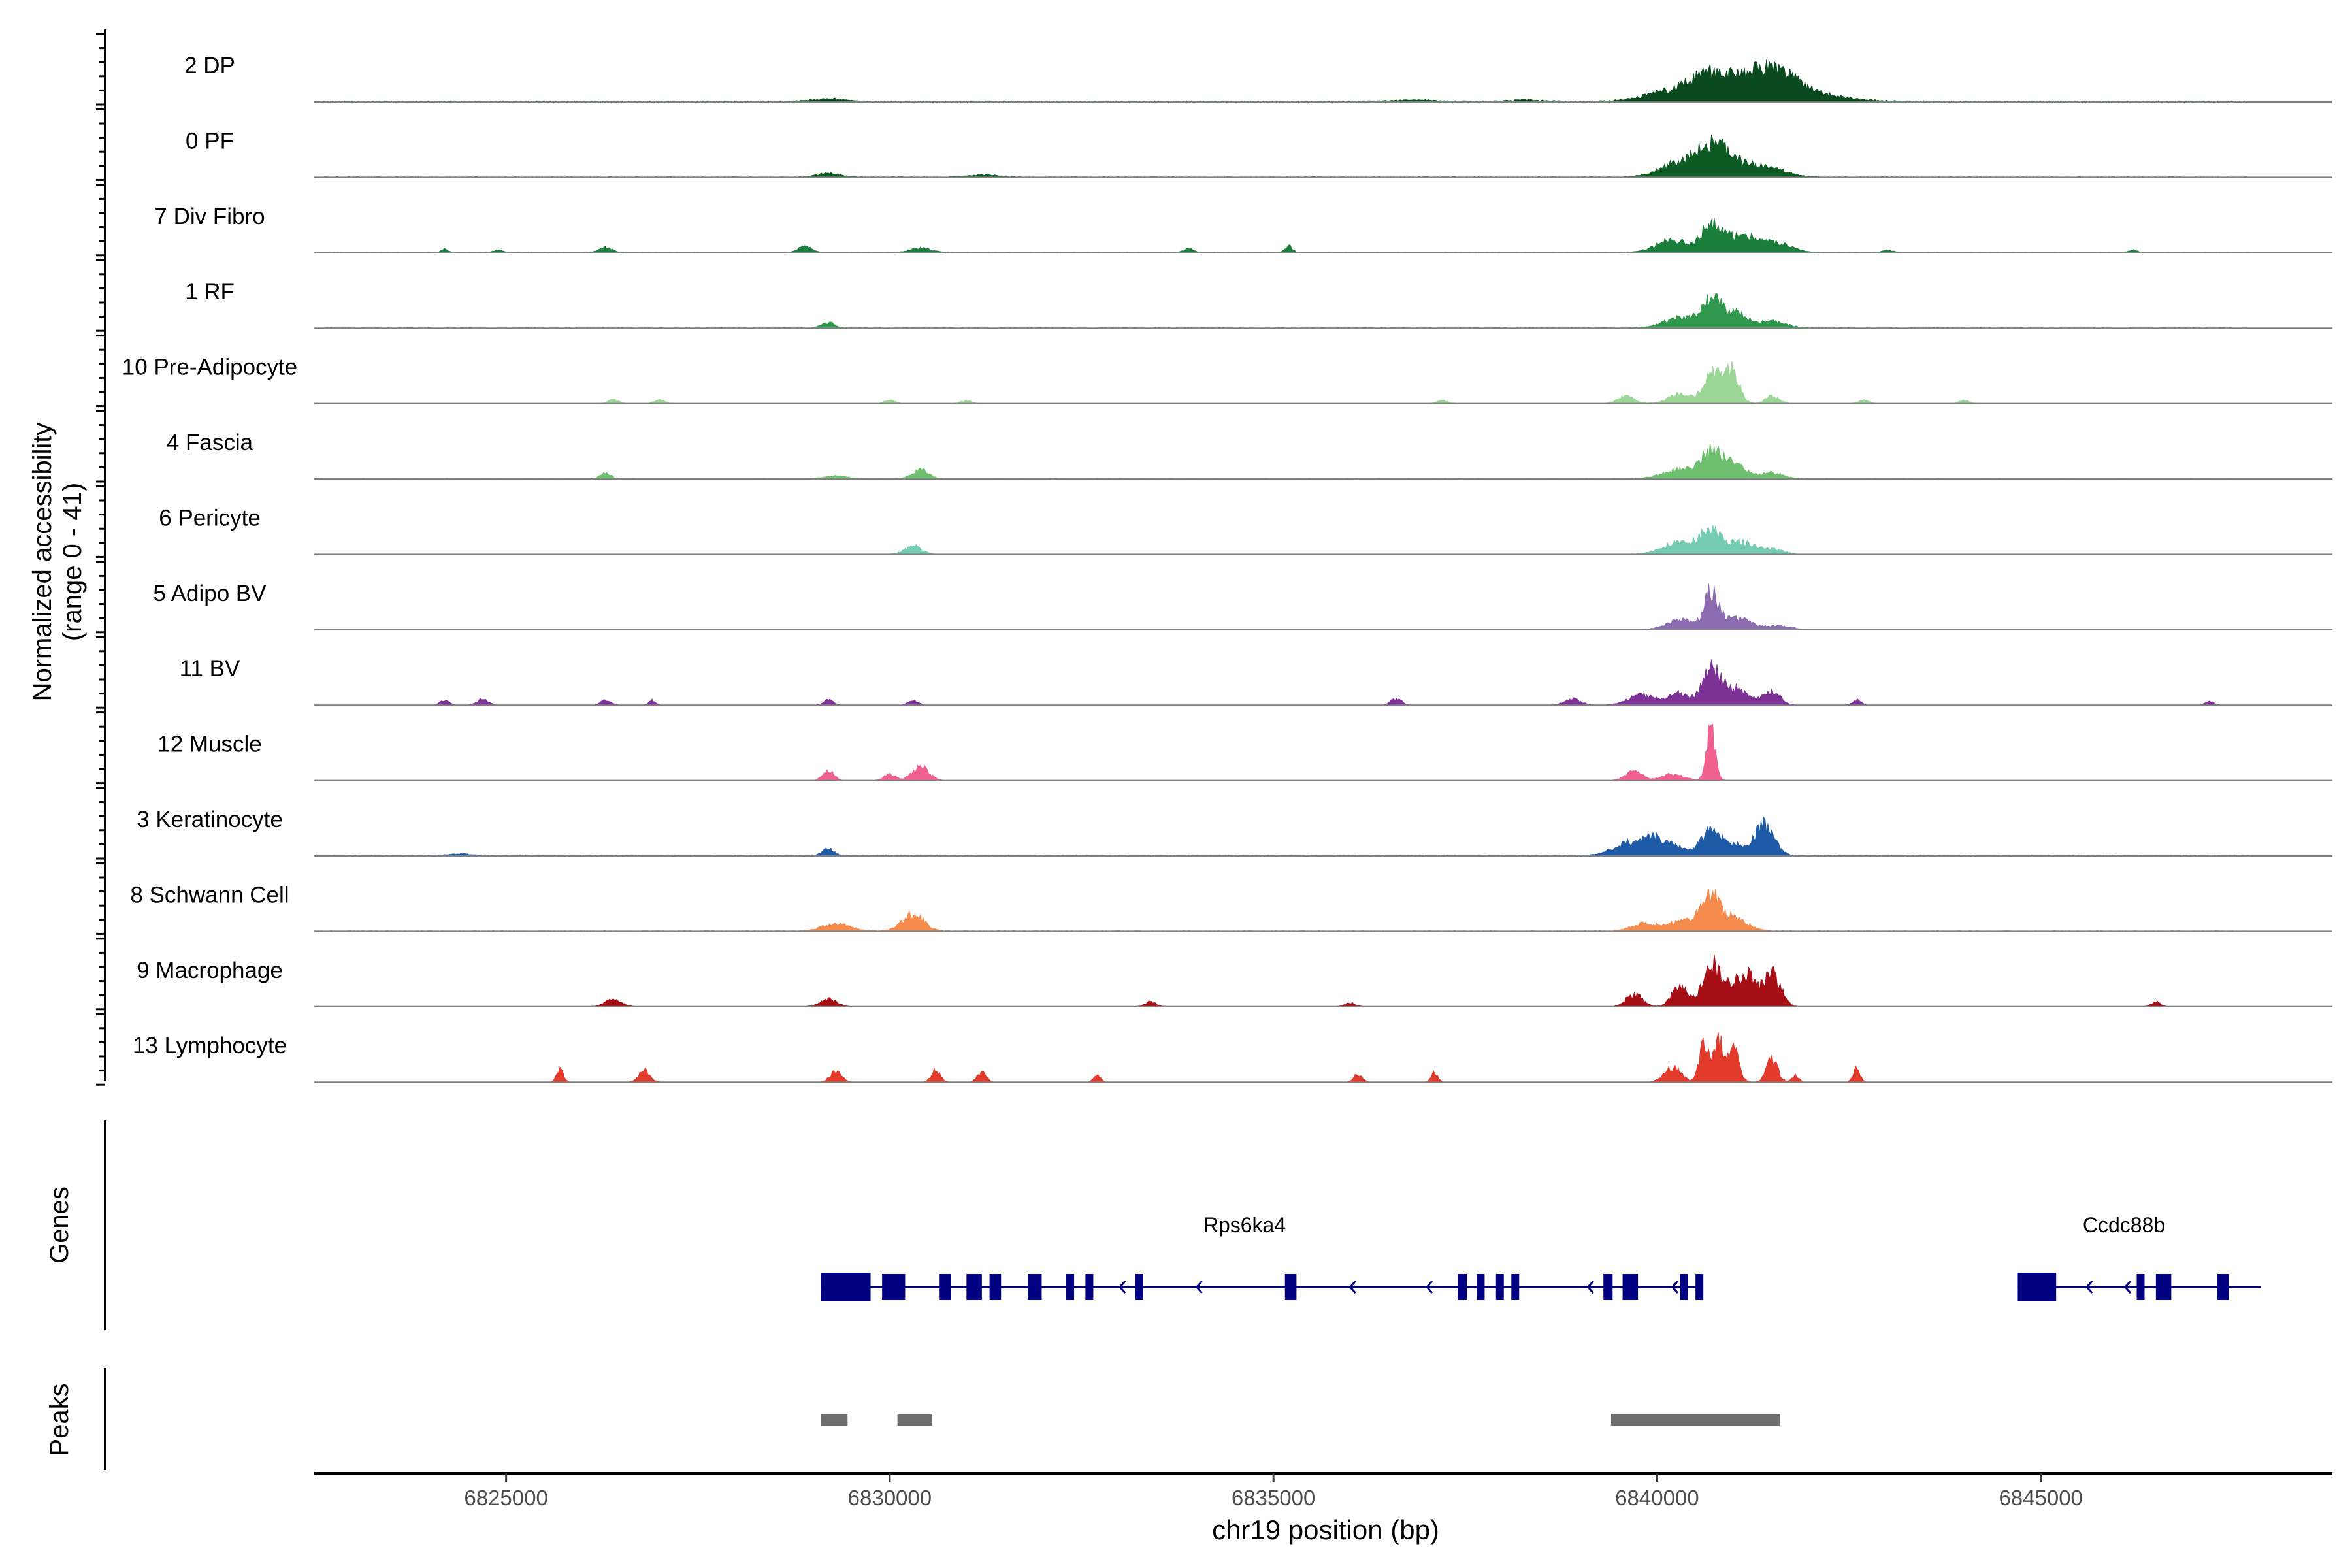 Image resolution: width=2352 pixels, height=1568 pixels. I want to click on x-axis-tick-label: 6830000, so click(890, 1498).